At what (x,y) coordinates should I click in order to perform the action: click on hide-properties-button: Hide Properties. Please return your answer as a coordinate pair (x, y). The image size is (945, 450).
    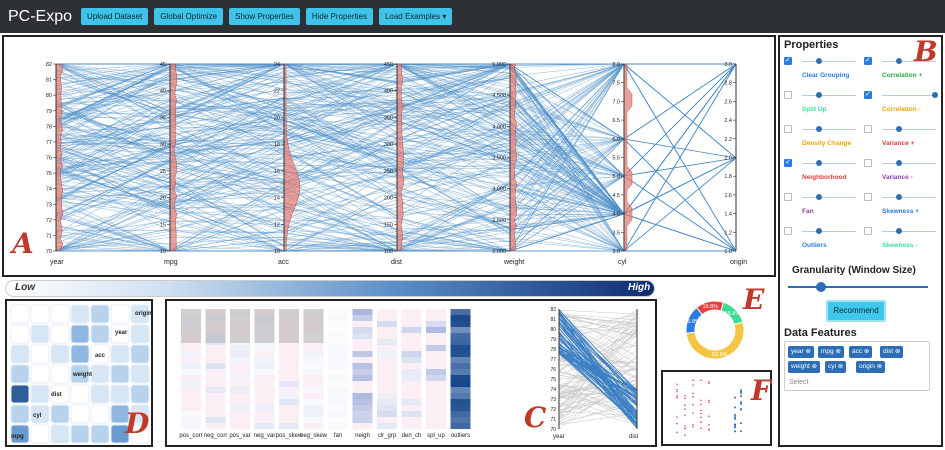
    Looking at the image, I should click on (339, 16).